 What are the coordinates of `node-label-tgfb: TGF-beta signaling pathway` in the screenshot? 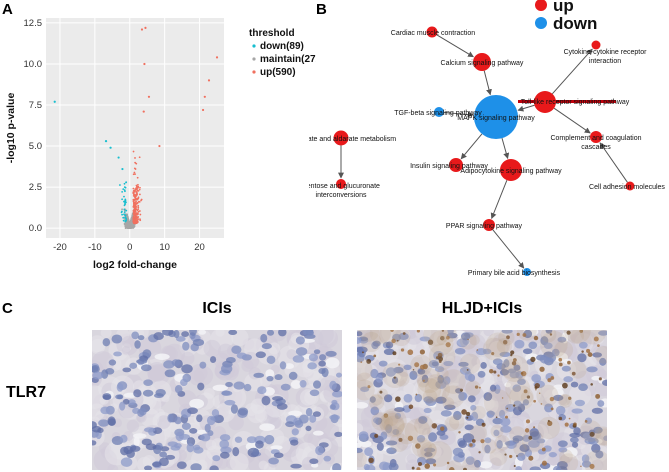 It's located at (438, 113).